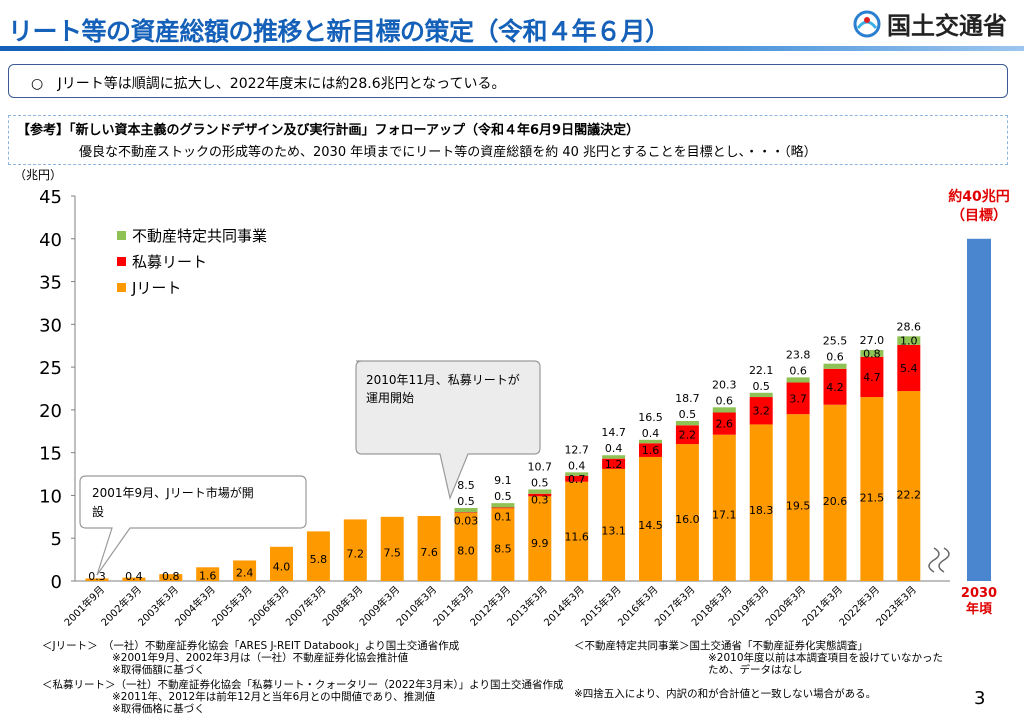 The height and width of the screenshot is (722, 1024). I want to click on data-label-jreit: 14.5, so click(650, 525).